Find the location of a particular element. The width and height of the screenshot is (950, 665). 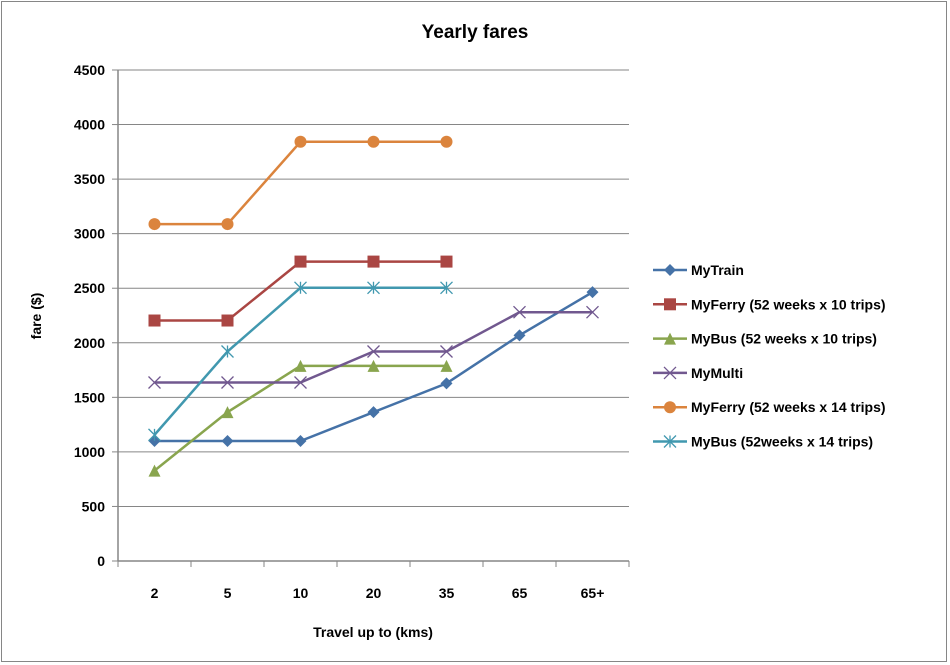

legend-label: MyBus (52 weeks x 10 trips) is located at coordinates (784, 339).